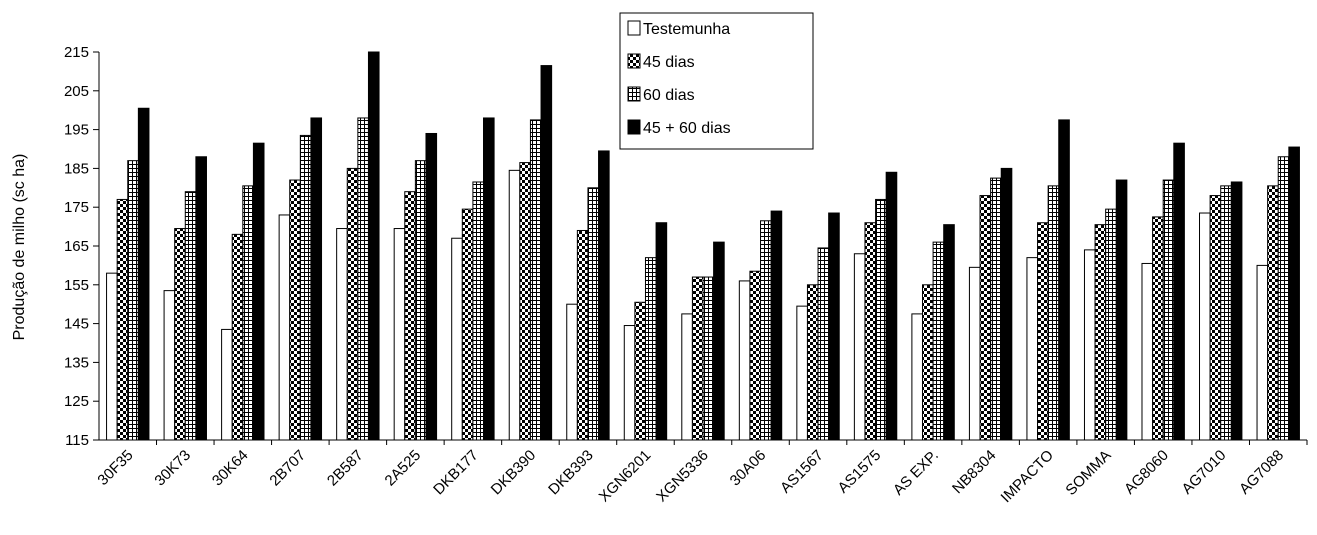  What do you see at coordinates (974, 472) in the screenshot?
I see `x-category-label: NB8304` at bounding box center [974, 472].